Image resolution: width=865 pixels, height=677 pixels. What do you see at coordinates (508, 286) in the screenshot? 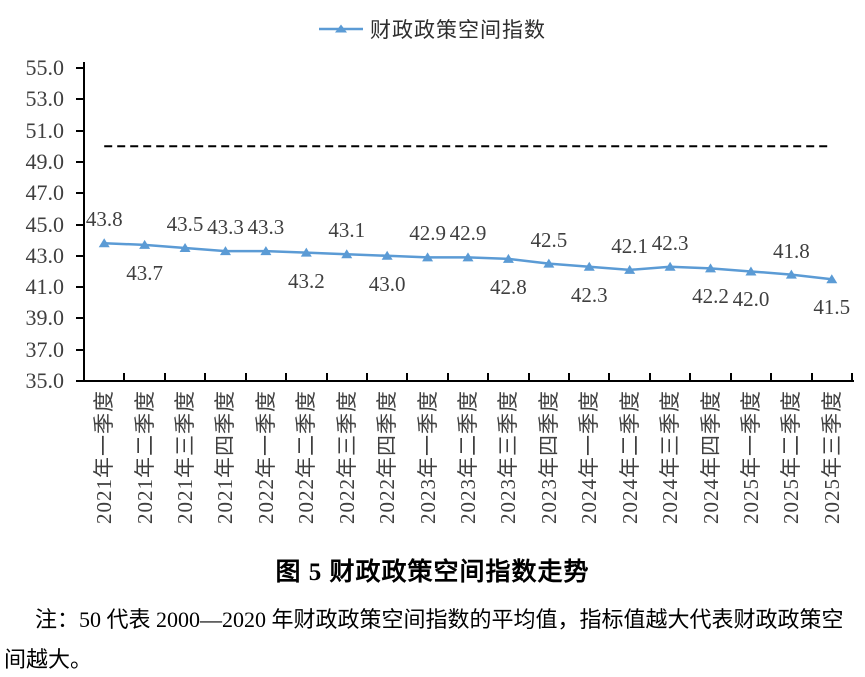
I see `data-label: 42.8` at bounding box center [508, 286].